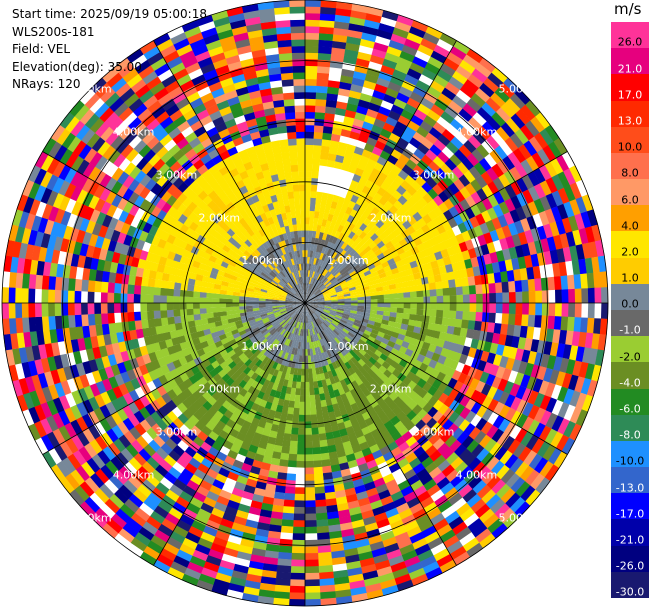 The width and height of the screenshot is (650, 610). Describe the element at coordinates (630, 278) in the screenshot. I see `colorbar-tick-label: 1.0` at that location.